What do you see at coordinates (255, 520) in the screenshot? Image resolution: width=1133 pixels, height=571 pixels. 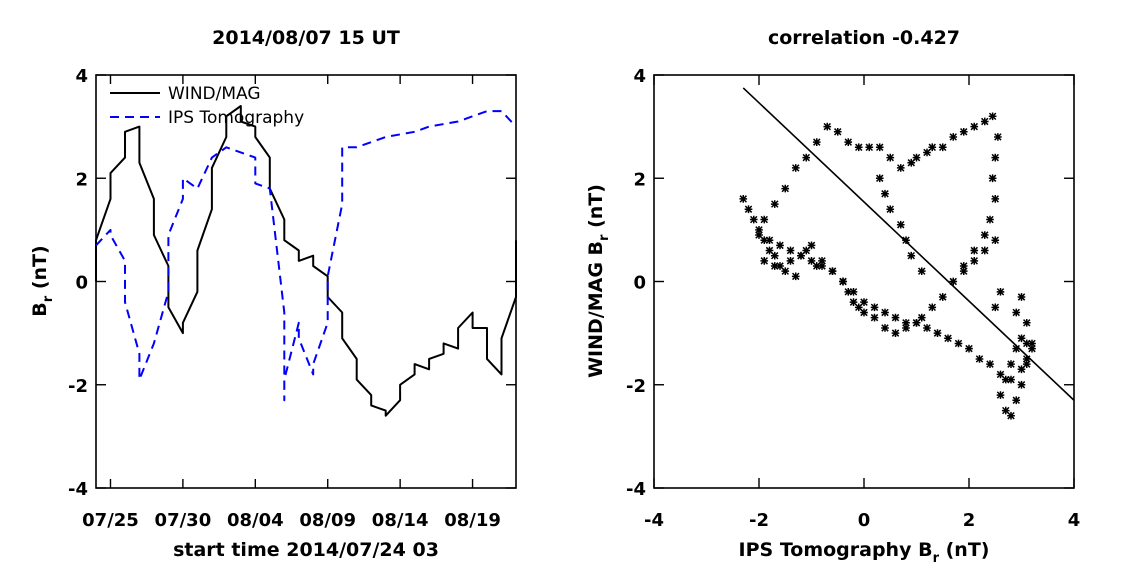 I see `left-x-tick-label: 08/04` at bounding box center [255, 520].